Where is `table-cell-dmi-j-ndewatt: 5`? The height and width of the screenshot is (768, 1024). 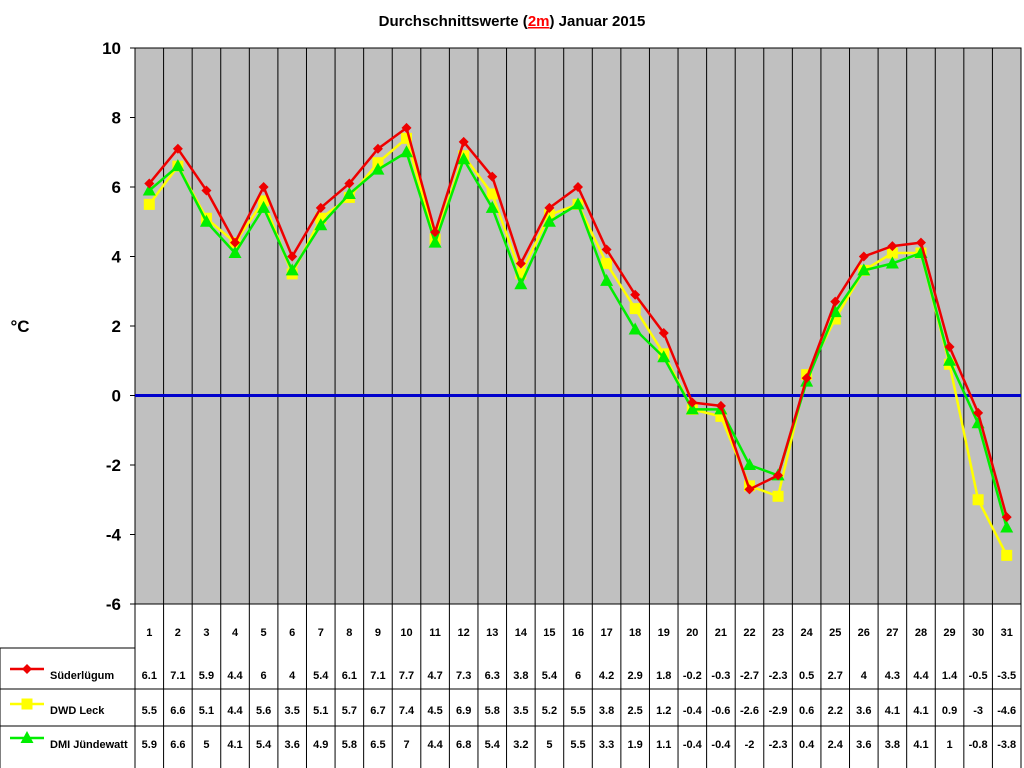 table-cell-dmi-j-ndewatt: 5 is located at coordinates (549, 745).